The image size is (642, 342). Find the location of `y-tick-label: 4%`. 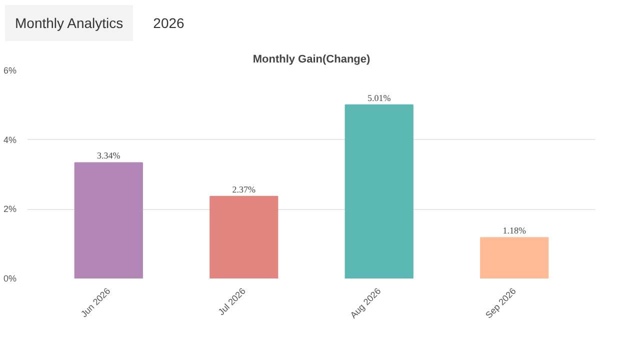

y-tick-label: 4% is located at coordinates (10, 139).